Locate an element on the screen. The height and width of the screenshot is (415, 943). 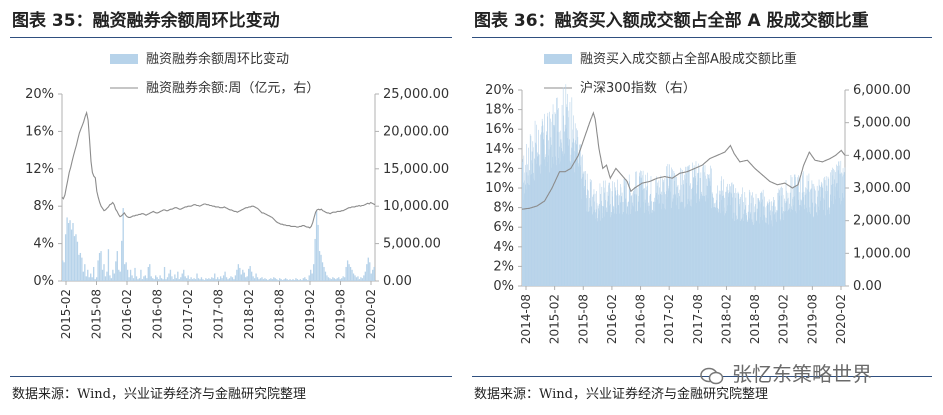
y-right-tick-label: 5,000.00 is located at coordinates (412, 244).